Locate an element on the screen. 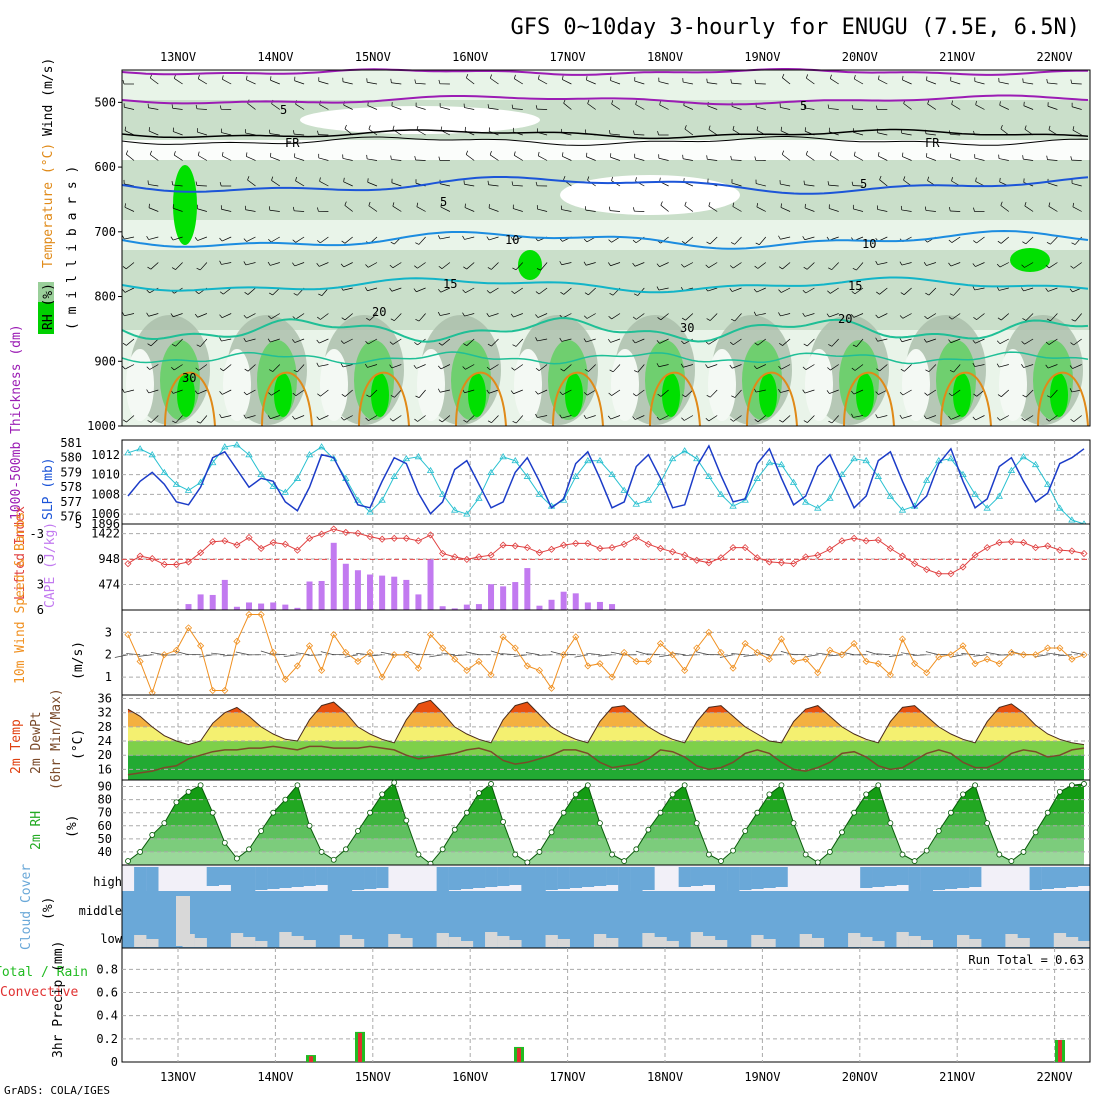  thickness-tick: 580 is located at coordinates (71, 458).